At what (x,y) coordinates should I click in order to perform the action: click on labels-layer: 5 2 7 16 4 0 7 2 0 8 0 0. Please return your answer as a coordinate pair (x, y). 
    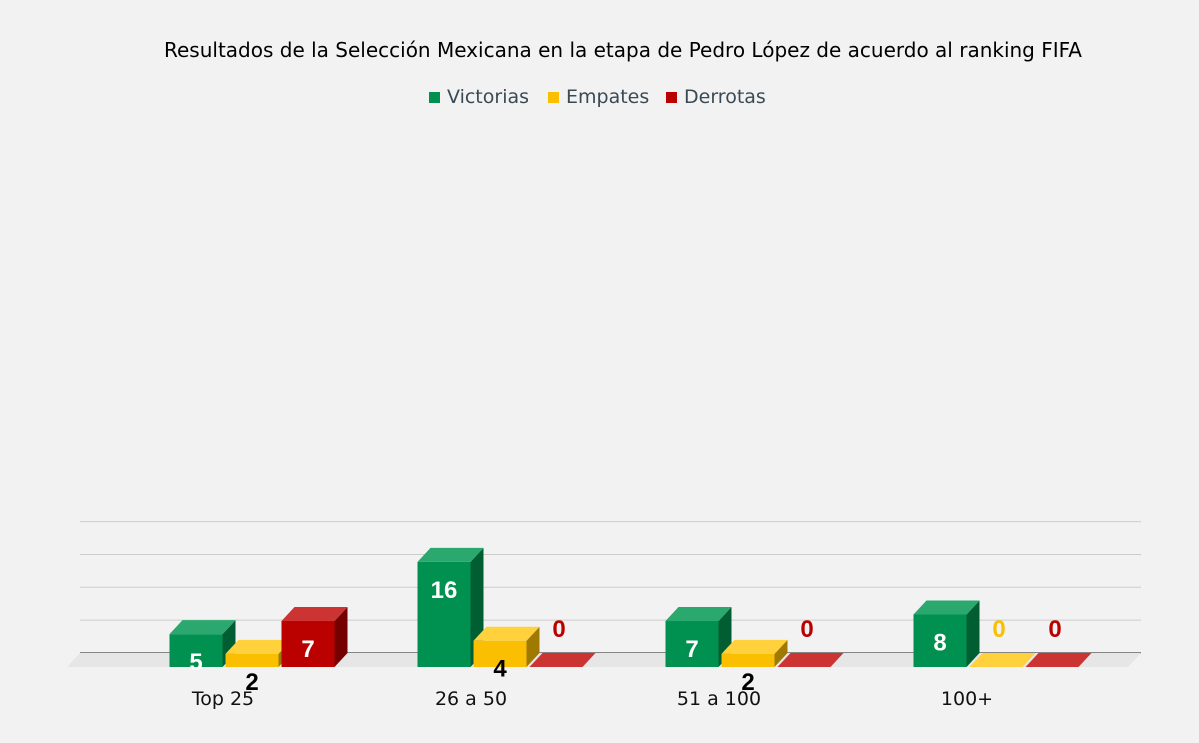
    Looking at the image, I should click on (625, 636).